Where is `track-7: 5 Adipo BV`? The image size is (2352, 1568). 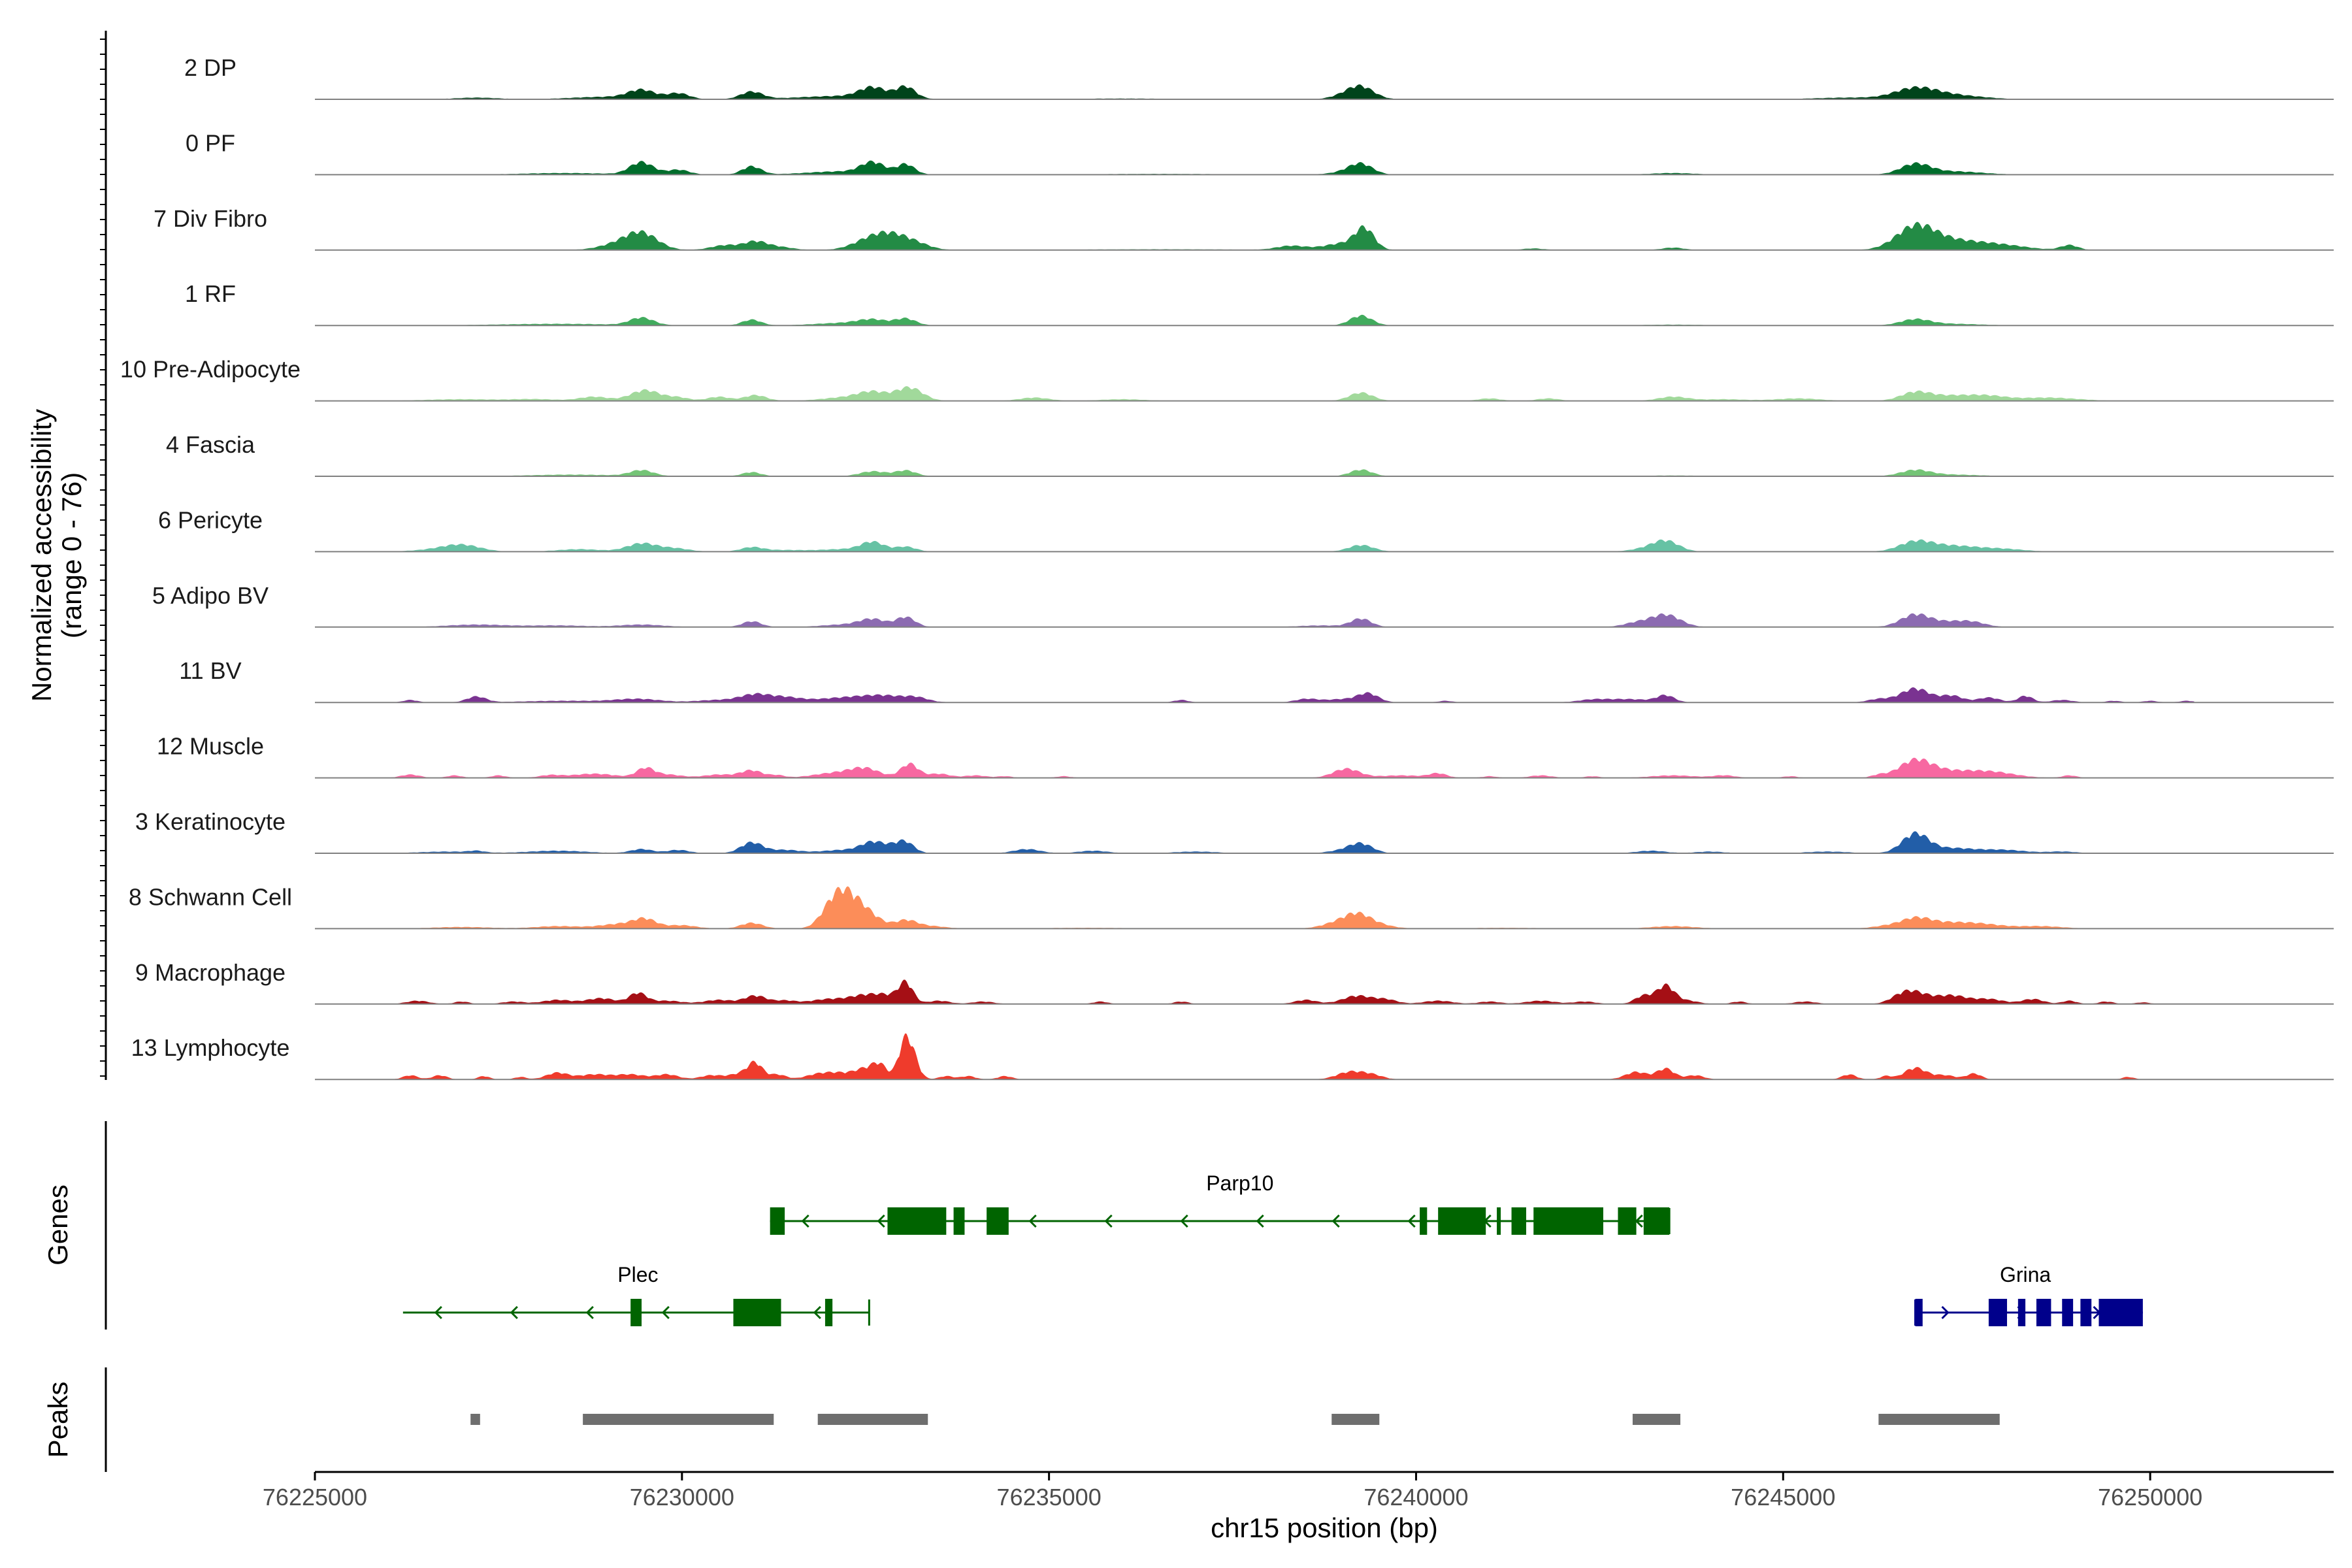
track-7: 5 Adipo BV is located at coordinates (1243, 605).